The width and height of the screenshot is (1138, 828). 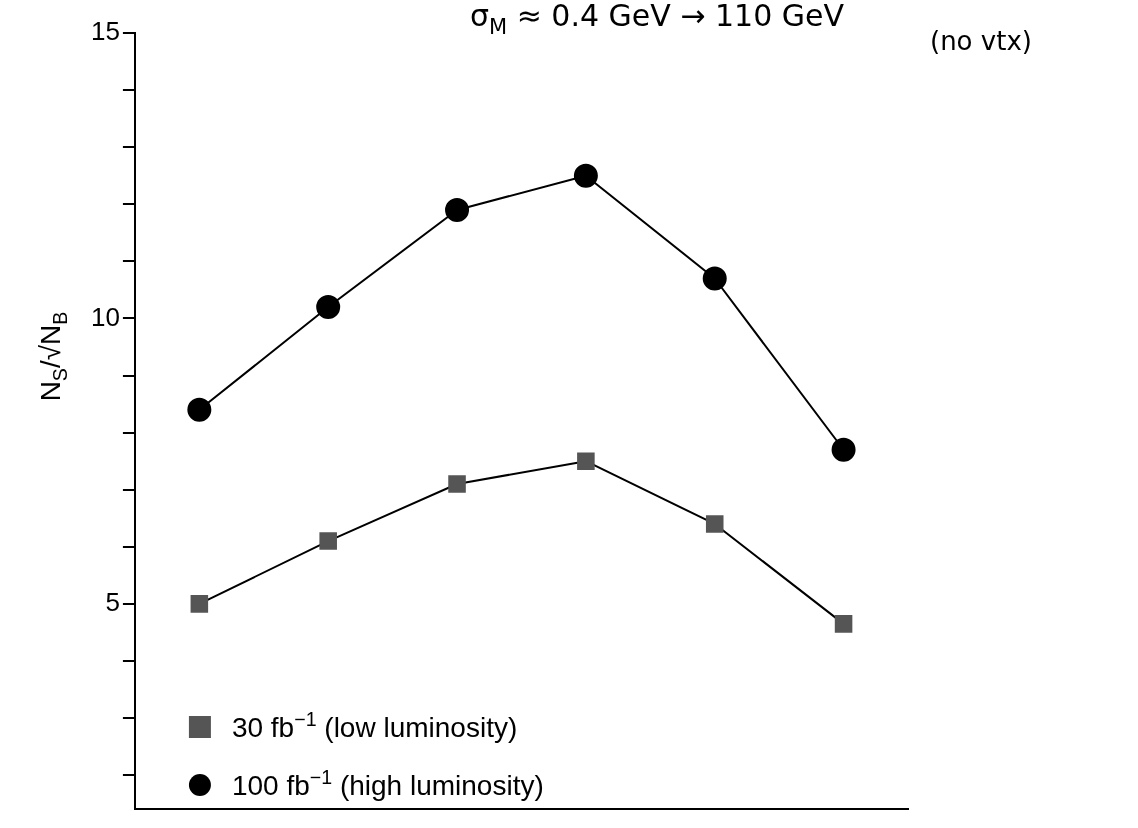 I want to click on y-tick-label: 10, so click(x=105, y=316).